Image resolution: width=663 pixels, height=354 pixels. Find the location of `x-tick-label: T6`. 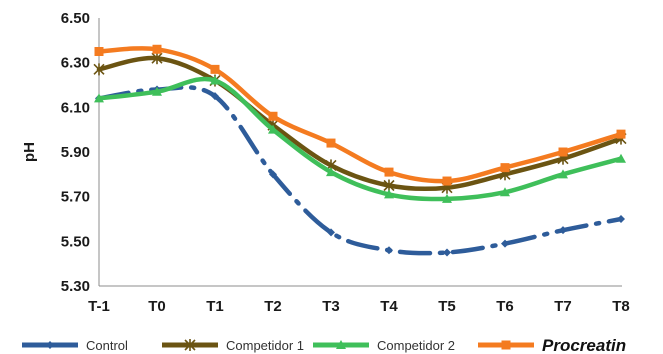

x-tick-label: T6 is located at coordinates (505, 306).